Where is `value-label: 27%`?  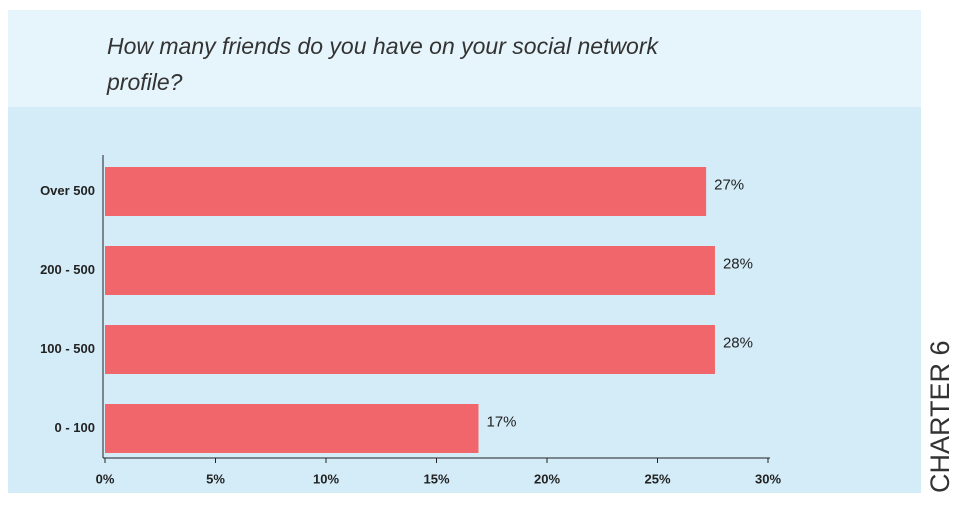 value-label: 27% is located at coordinates (729, 184).